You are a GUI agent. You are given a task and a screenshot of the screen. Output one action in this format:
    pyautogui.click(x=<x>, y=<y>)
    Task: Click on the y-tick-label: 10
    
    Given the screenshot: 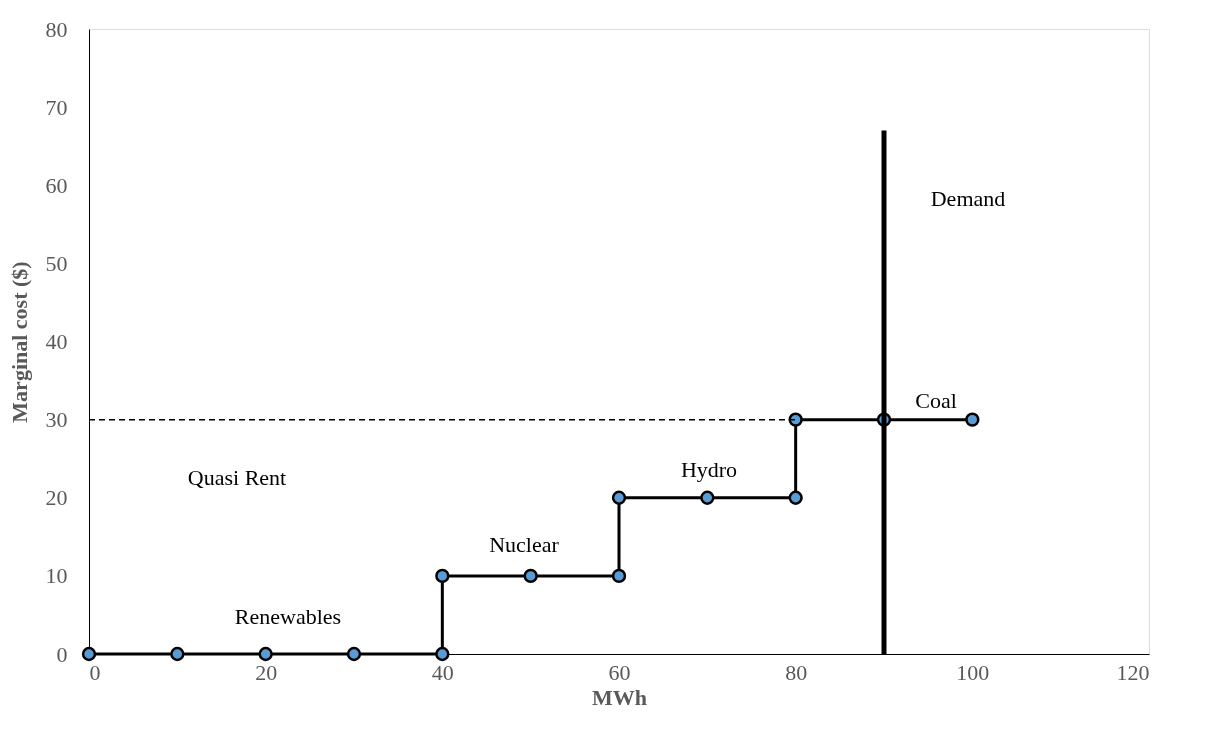 What is the action you would take?
    pyautogui.click(x=56, y=576)
    